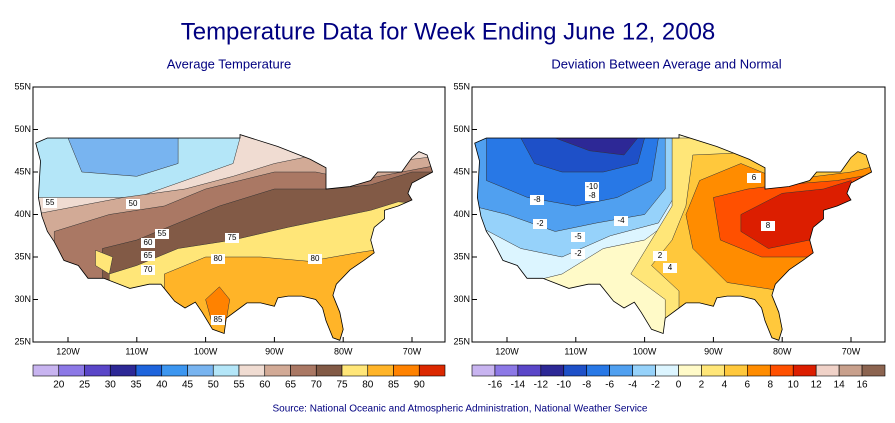 The width and height of the screenshot is (895, 423). I want to click on contour-label: -2, so click(540, 223).